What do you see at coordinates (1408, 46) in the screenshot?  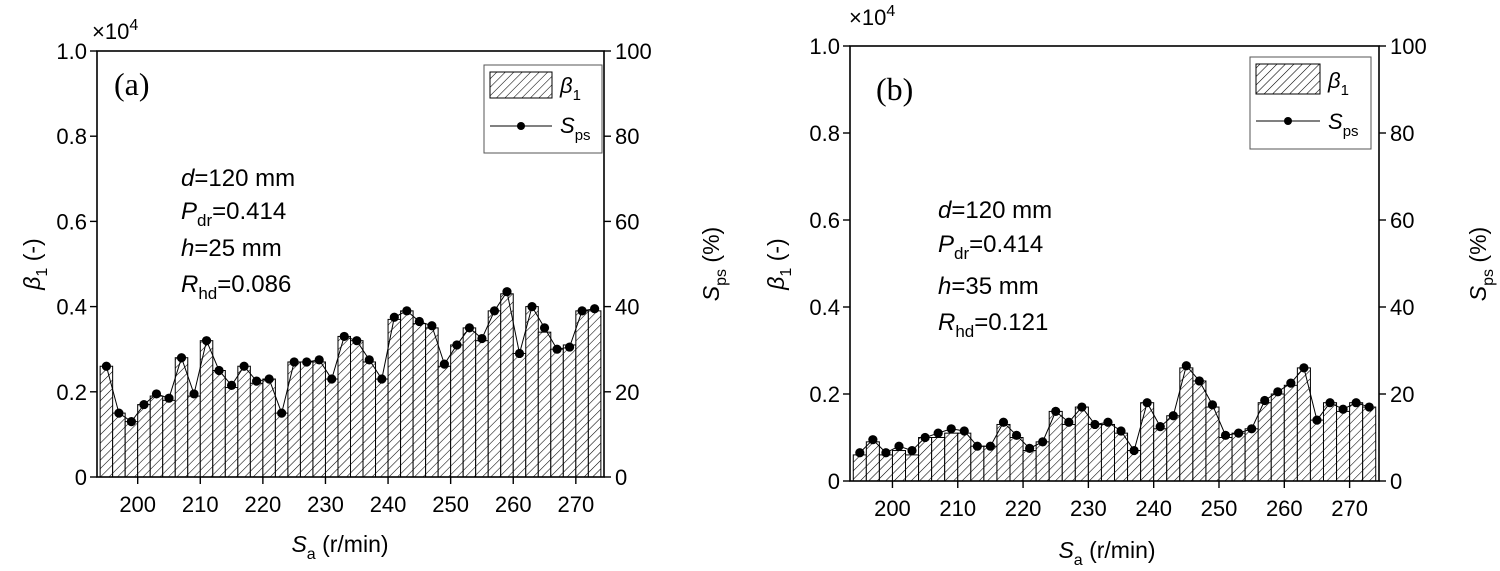 I see `right-y-tick-label: 100` at bounding box center [1408, 46].